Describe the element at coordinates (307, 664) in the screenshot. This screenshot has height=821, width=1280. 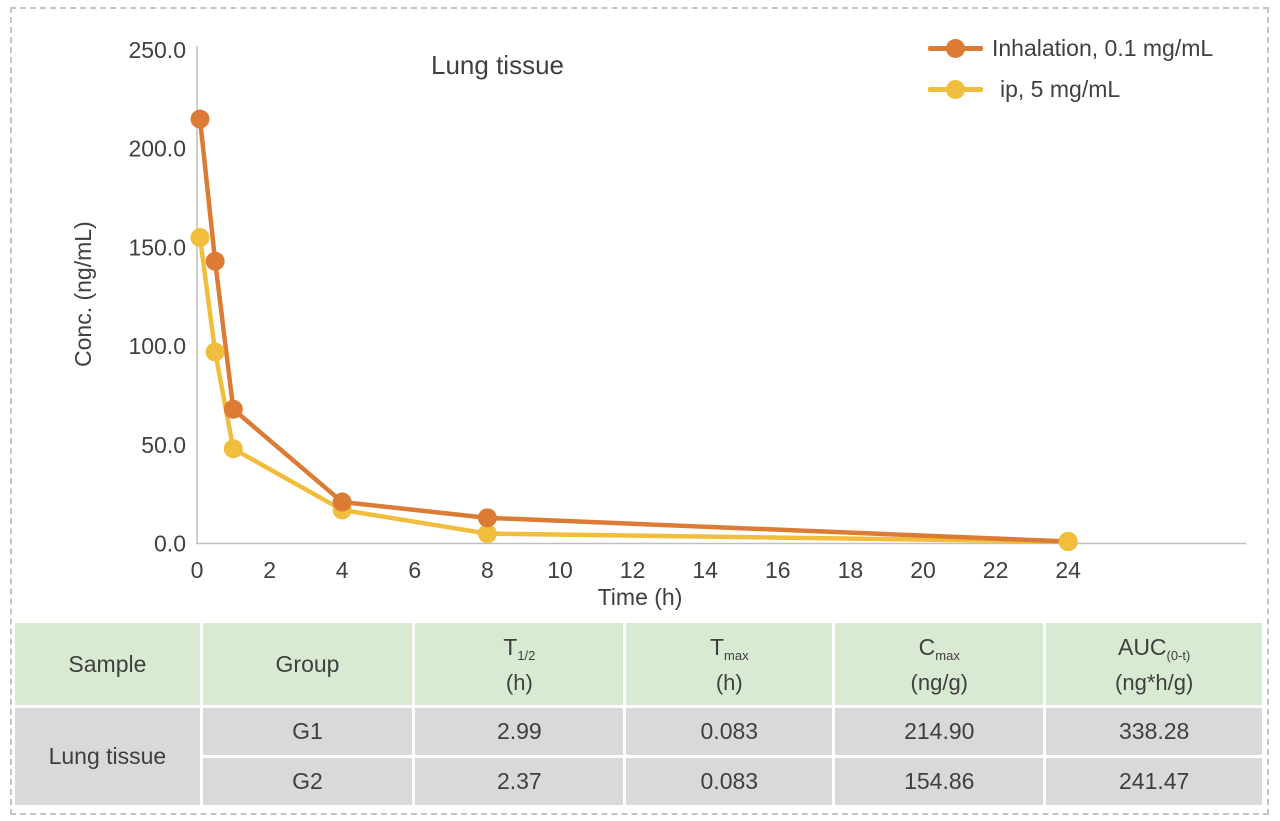
I see `header-group: Group` at that location.